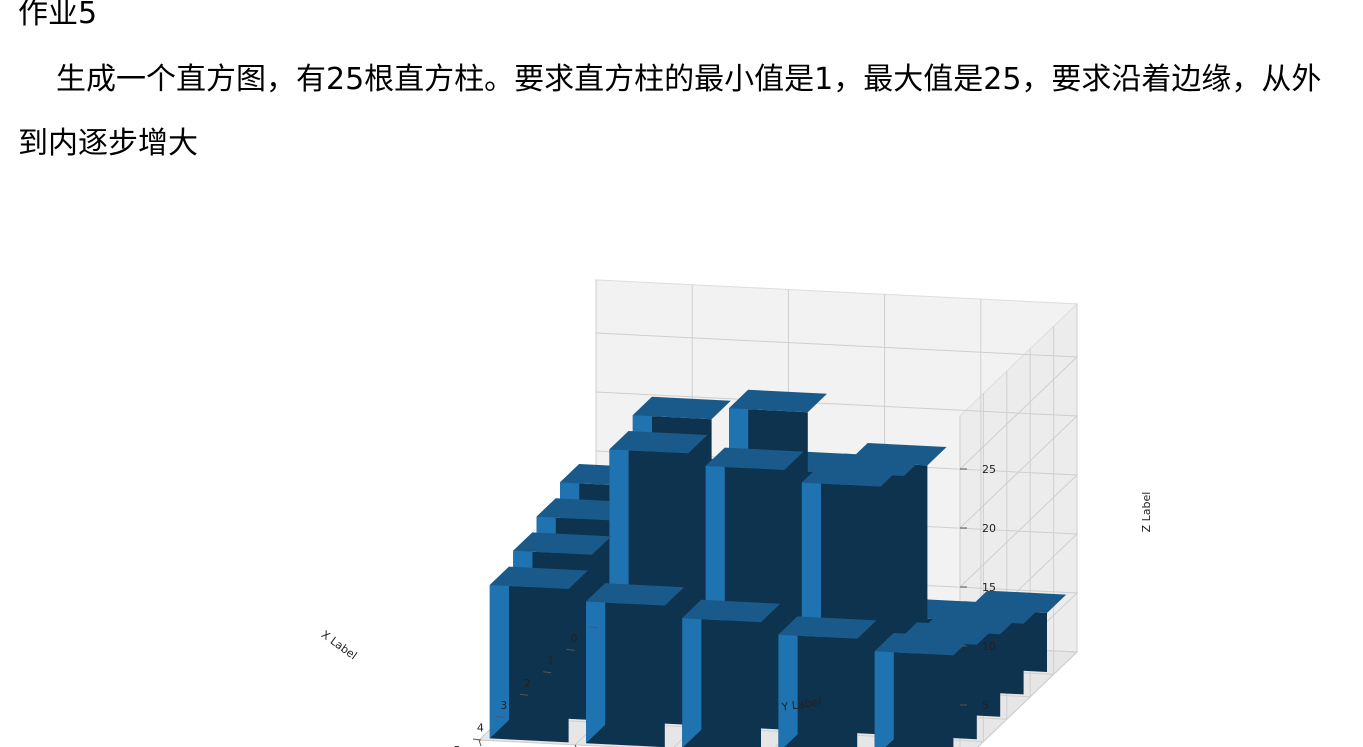 The image size is (1363, 747). Describe the element at coordinates (480, 728) in the screenshot. I see `x-tick-label: 4` at that location.